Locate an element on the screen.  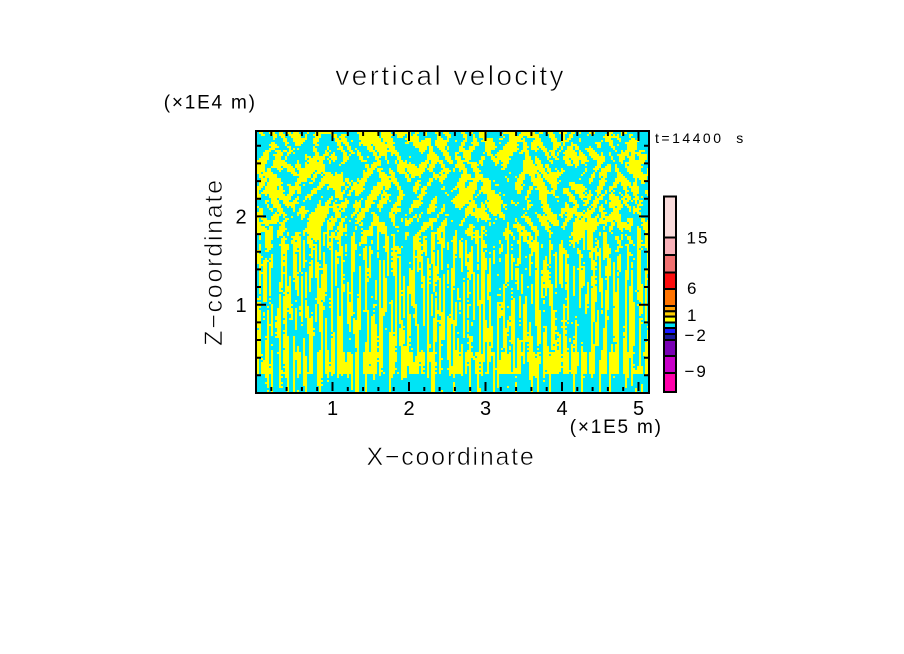
svg-text: 15 is located at coordinates (698, 237).